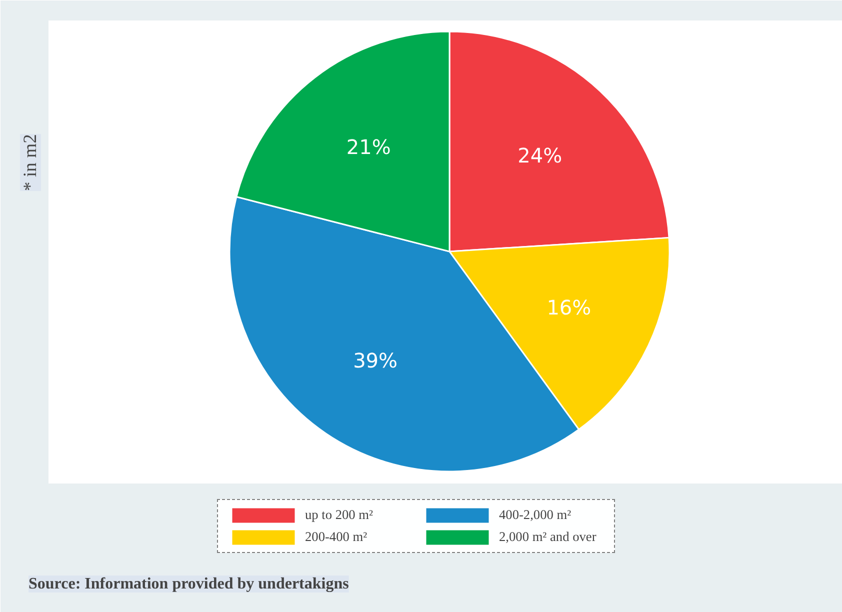  I want to click on legend-label: 2,000 m² and over, so click(548, 537).